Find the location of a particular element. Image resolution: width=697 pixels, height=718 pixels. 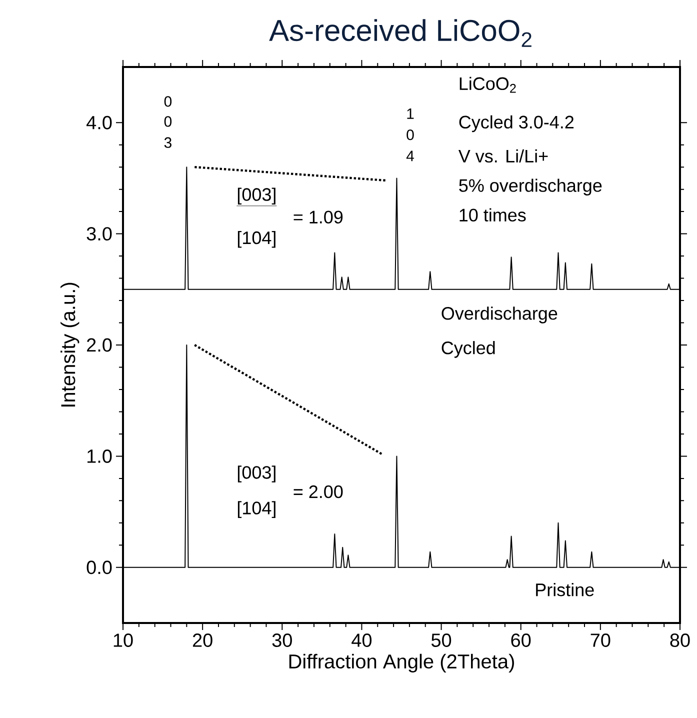

annotation: V vs. Li/Li+ is located at coordinates (503, 156).